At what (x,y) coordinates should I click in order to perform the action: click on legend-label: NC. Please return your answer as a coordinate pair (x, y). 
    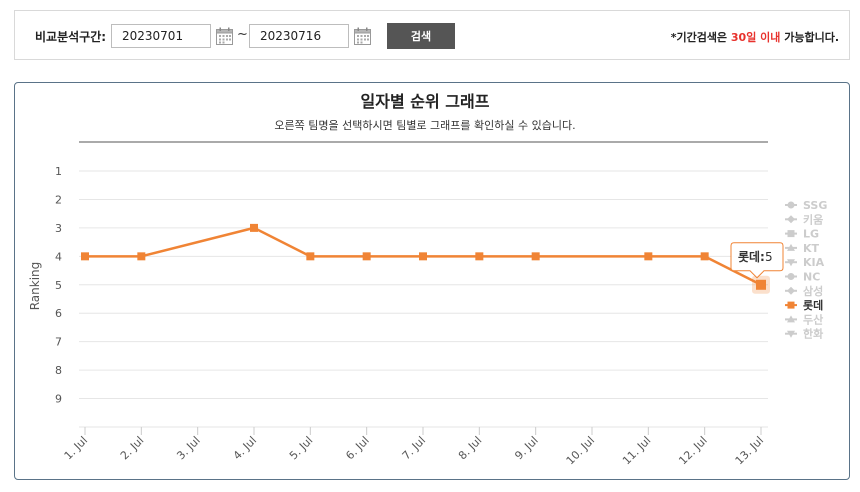
    Looking at the image, I should click on (811, 277).